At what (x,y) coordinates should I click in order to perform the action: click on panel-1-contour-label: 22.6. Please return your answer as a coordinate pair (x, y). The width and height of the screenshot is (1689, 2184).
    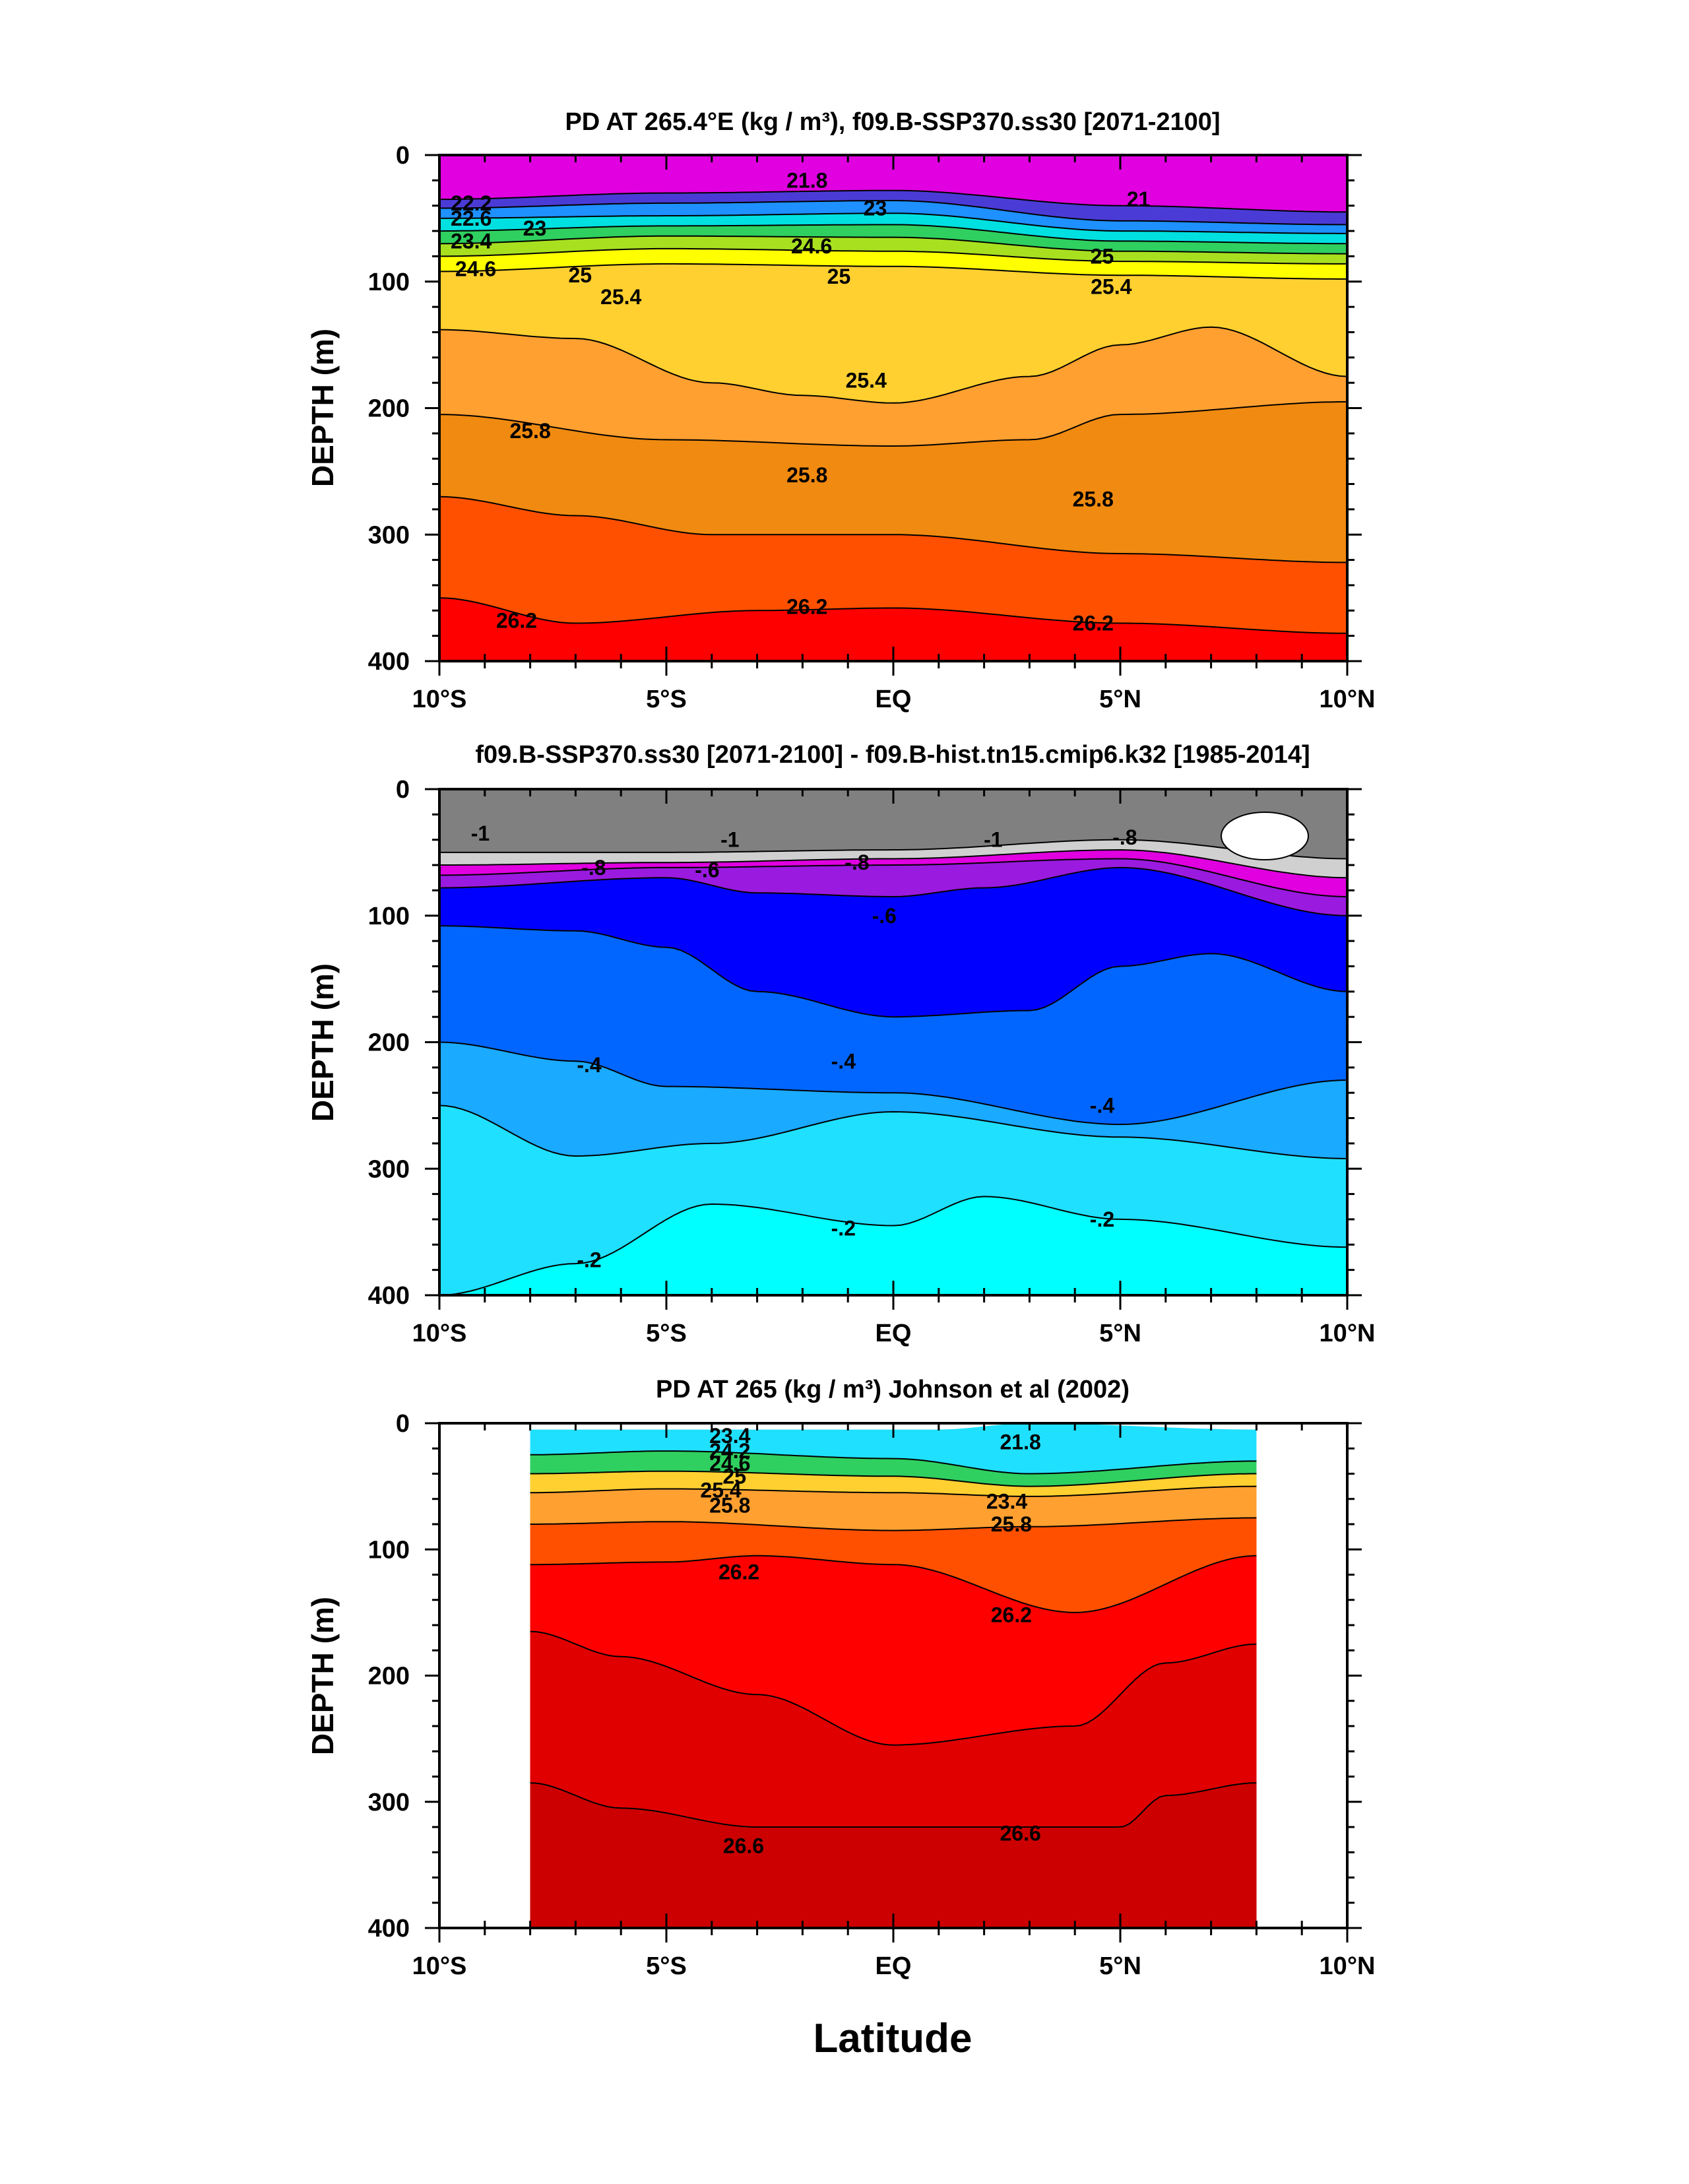
    Looking at the image, I should click on (471, 218).